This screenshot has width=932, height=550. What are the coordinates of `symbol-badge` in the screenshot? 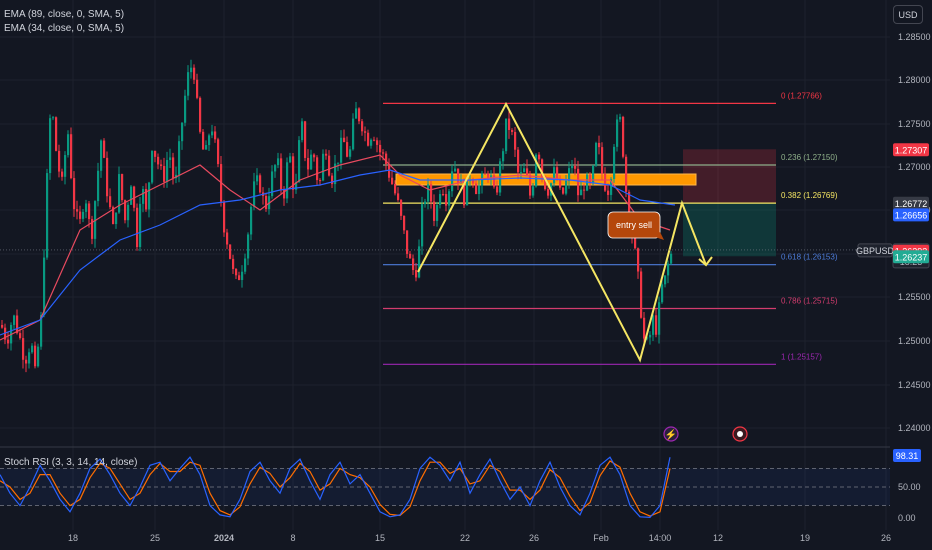 It's located at (875, 250).